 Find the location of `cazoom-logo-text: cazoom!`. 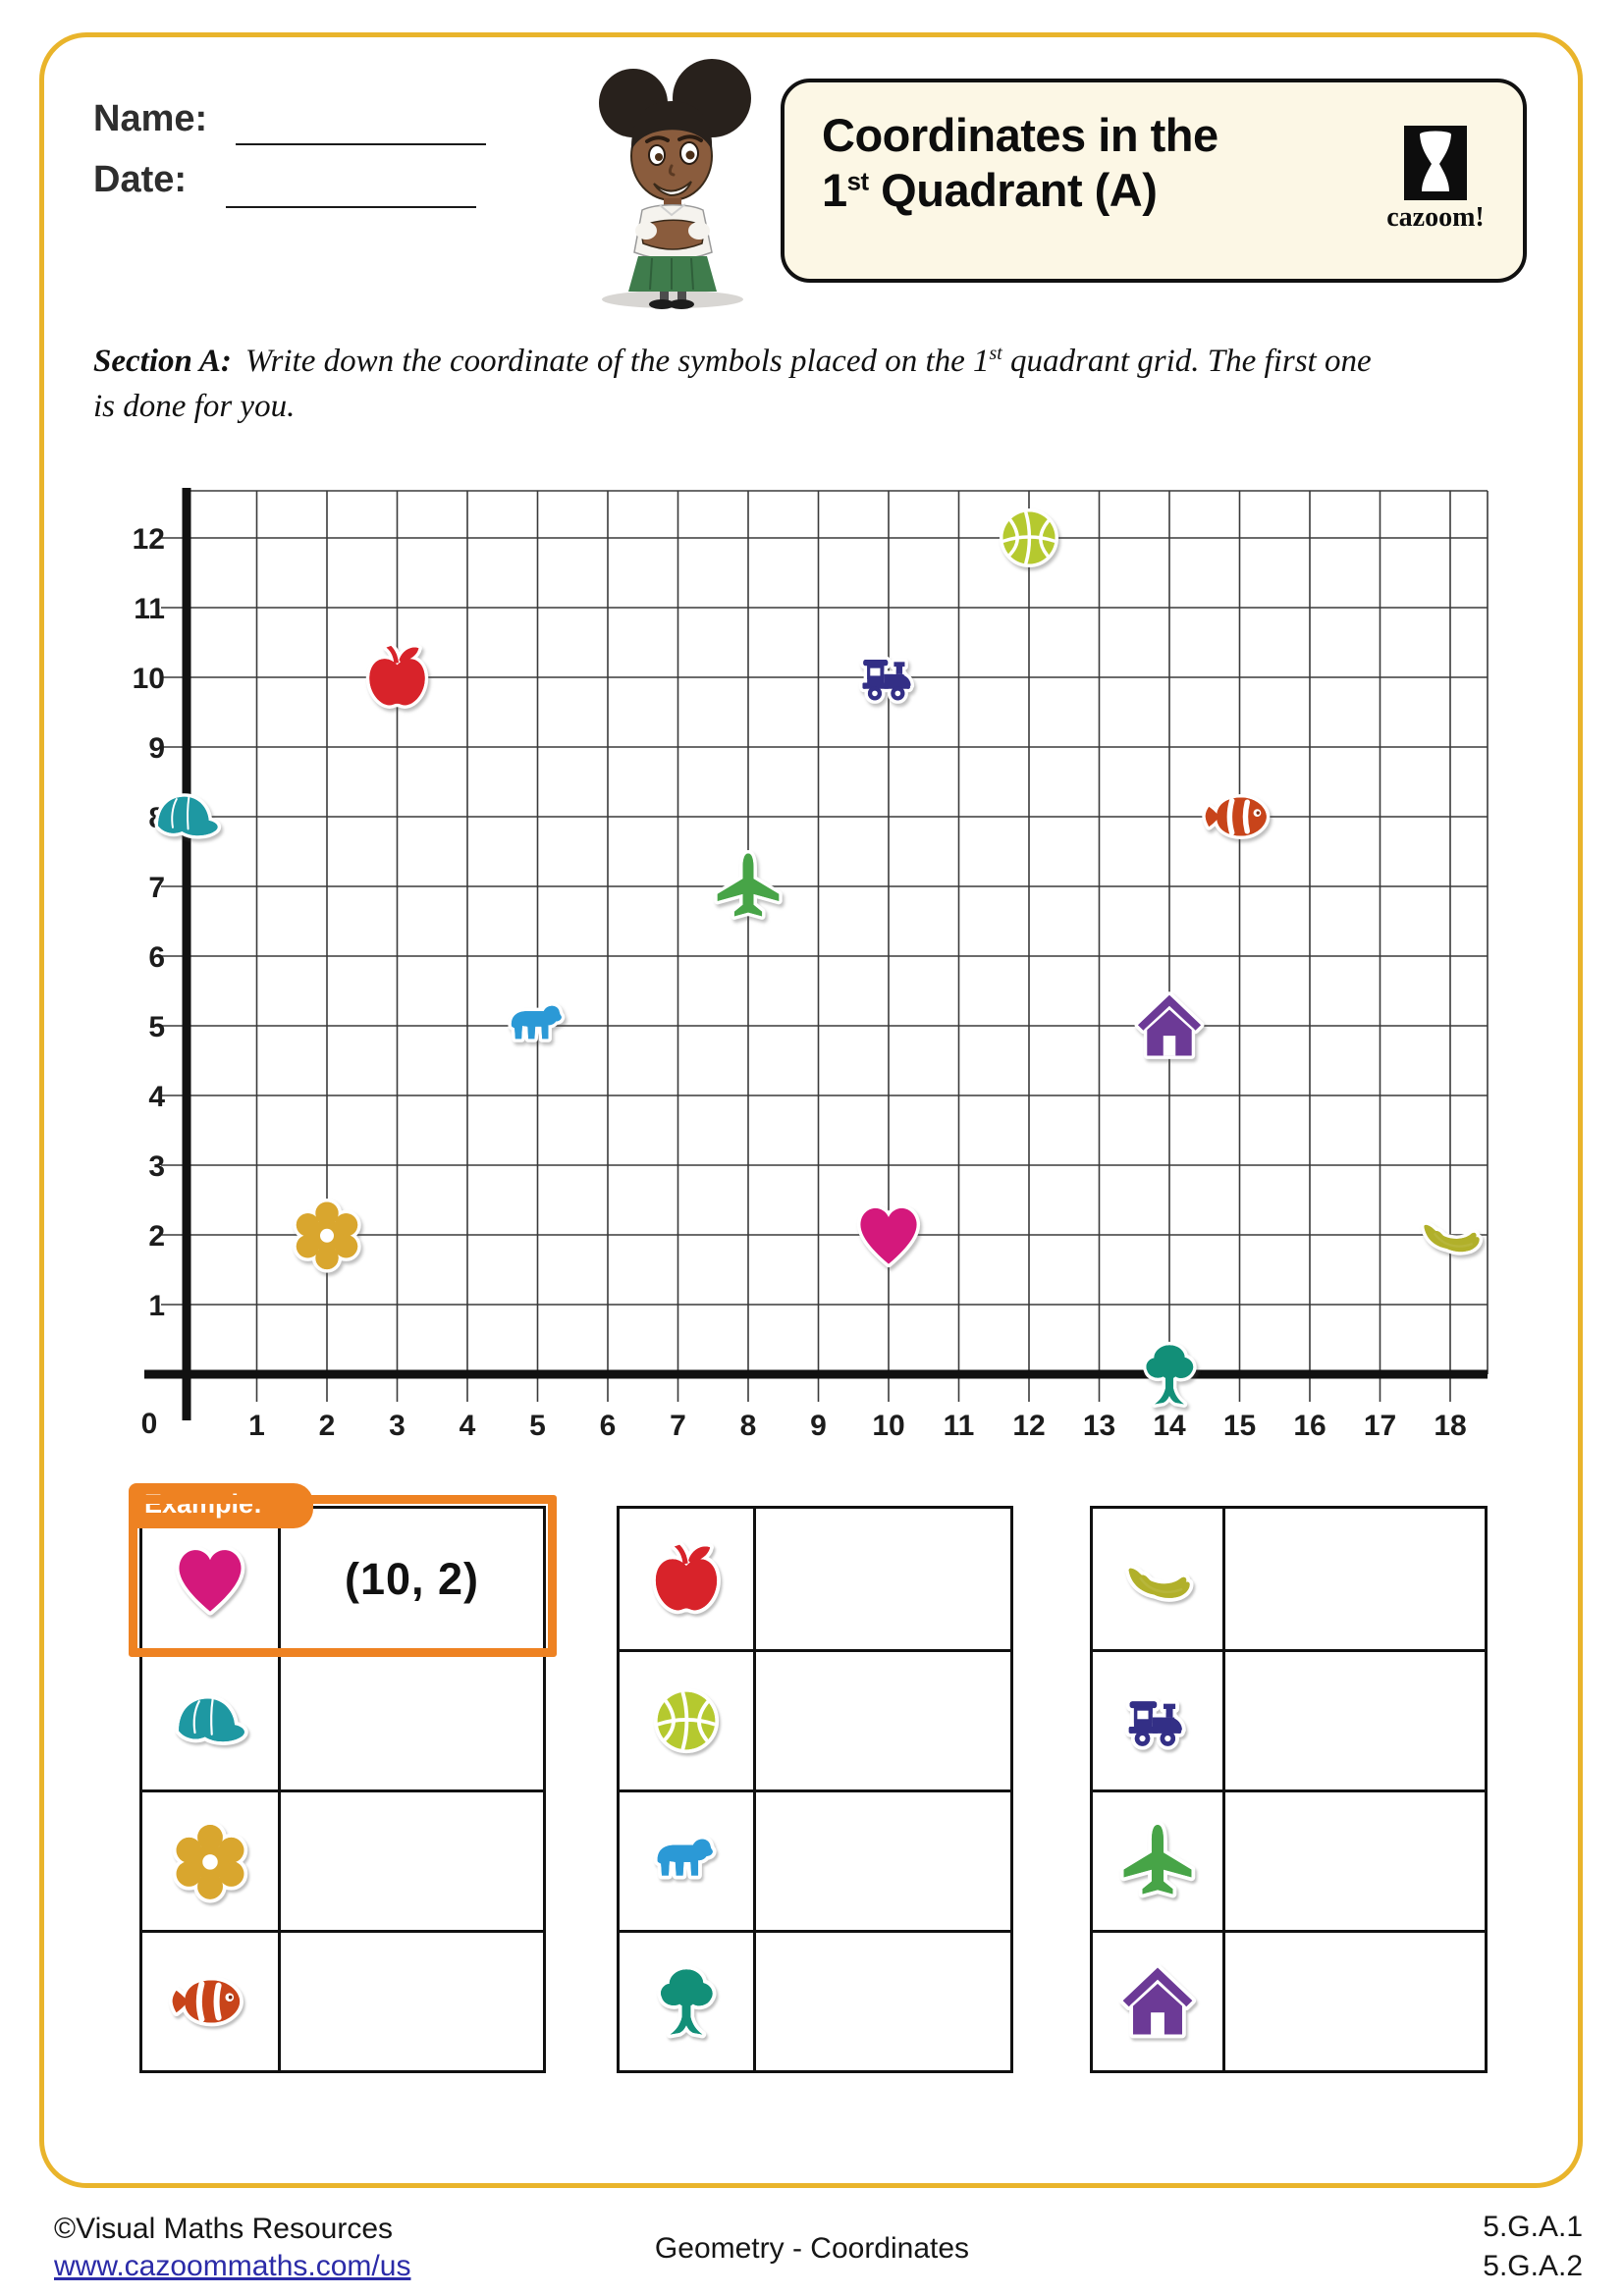

cazoom-logo-text: cazoom! is located at coordinates (1435, 218).